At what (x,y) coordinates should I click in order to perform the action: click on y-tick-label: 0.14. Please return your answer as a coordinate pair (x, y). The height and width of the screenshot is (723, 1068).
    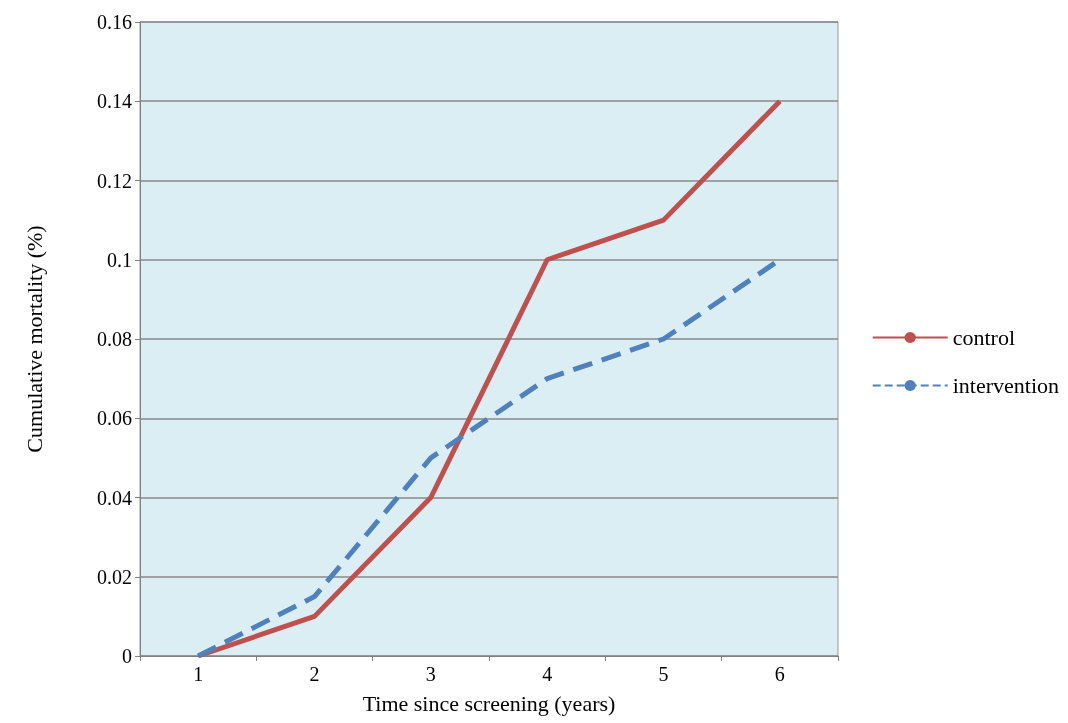
    Looking at the image, I should click on (114, 101).